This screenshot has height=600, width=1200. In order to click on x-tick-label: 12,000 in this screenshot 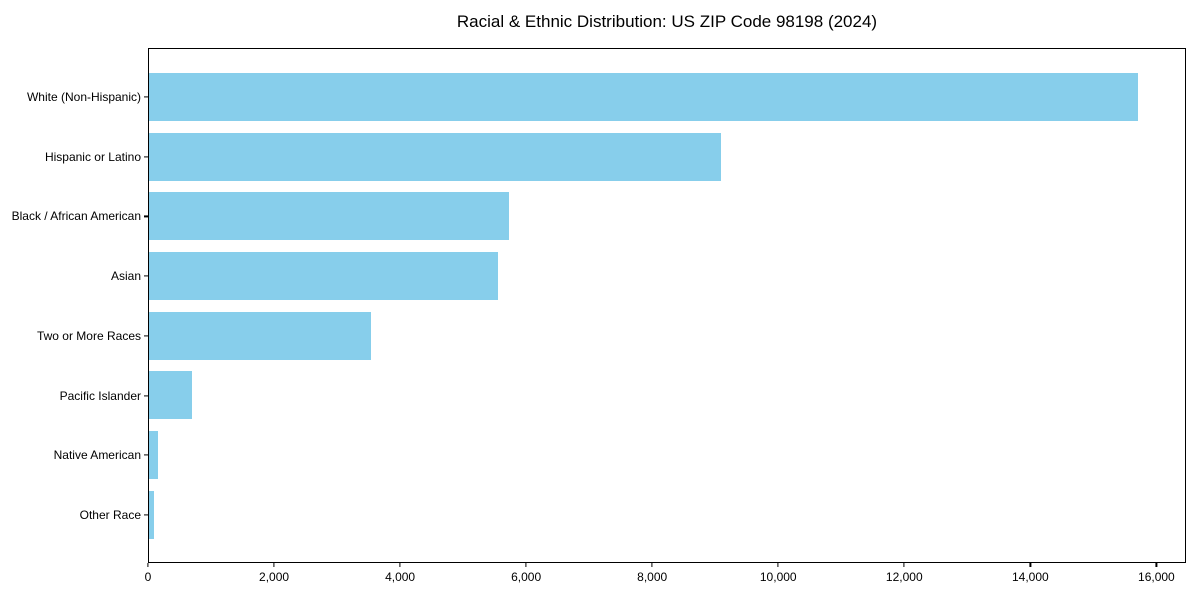, I will do `click(904, 577)`.